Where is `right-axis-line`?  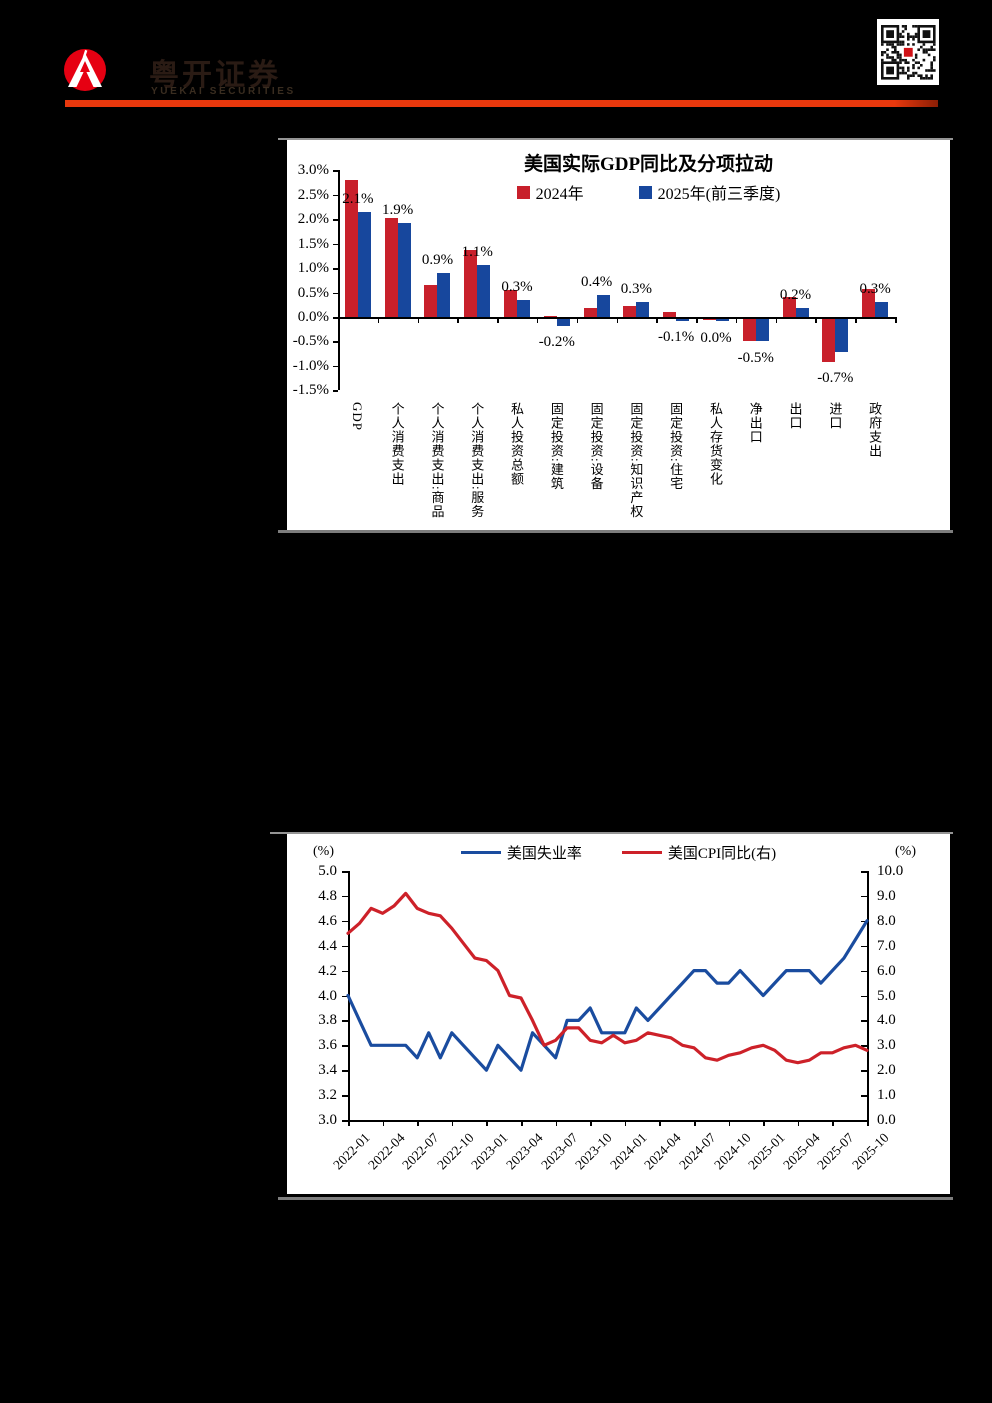 right-axis-line is located at coordinates (868, 995).